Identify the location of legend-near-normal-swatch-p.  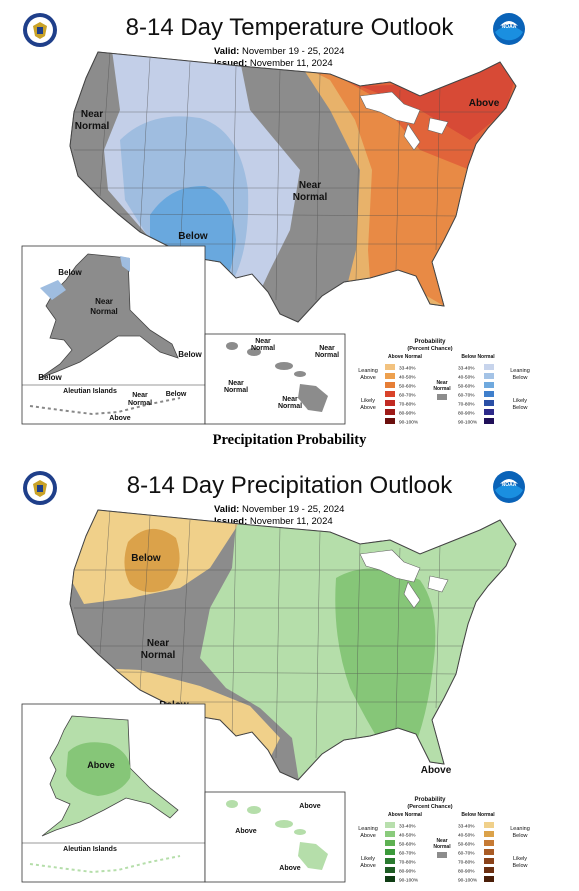
(442, 855).